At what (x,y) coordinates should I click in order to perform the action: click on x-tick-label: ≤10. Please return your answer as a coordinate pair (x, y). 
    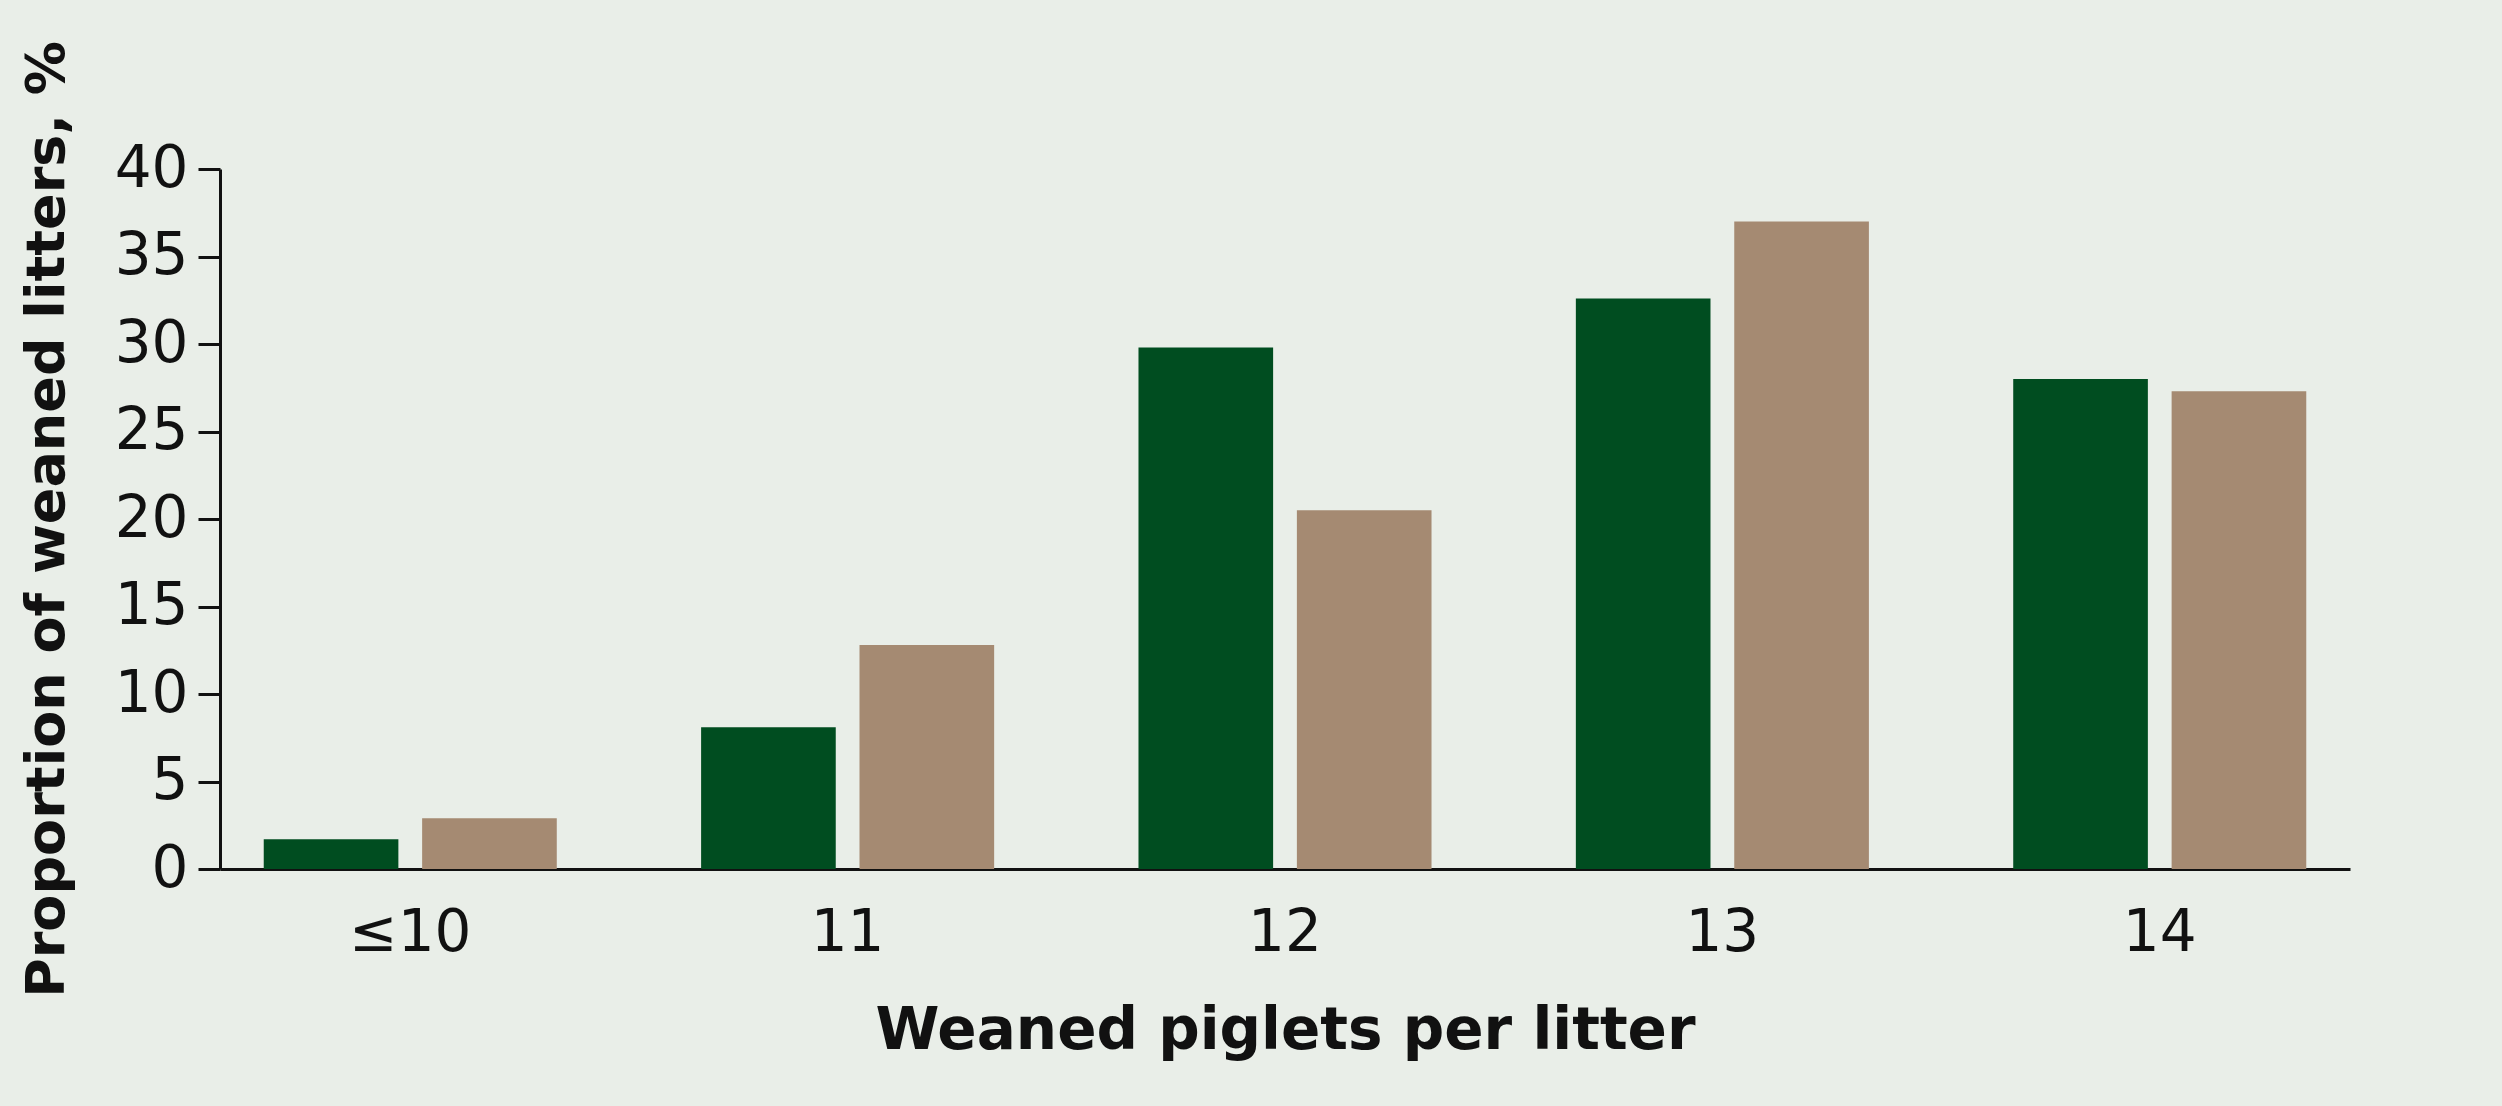
    Looking at the image, I should click on (410, 930).